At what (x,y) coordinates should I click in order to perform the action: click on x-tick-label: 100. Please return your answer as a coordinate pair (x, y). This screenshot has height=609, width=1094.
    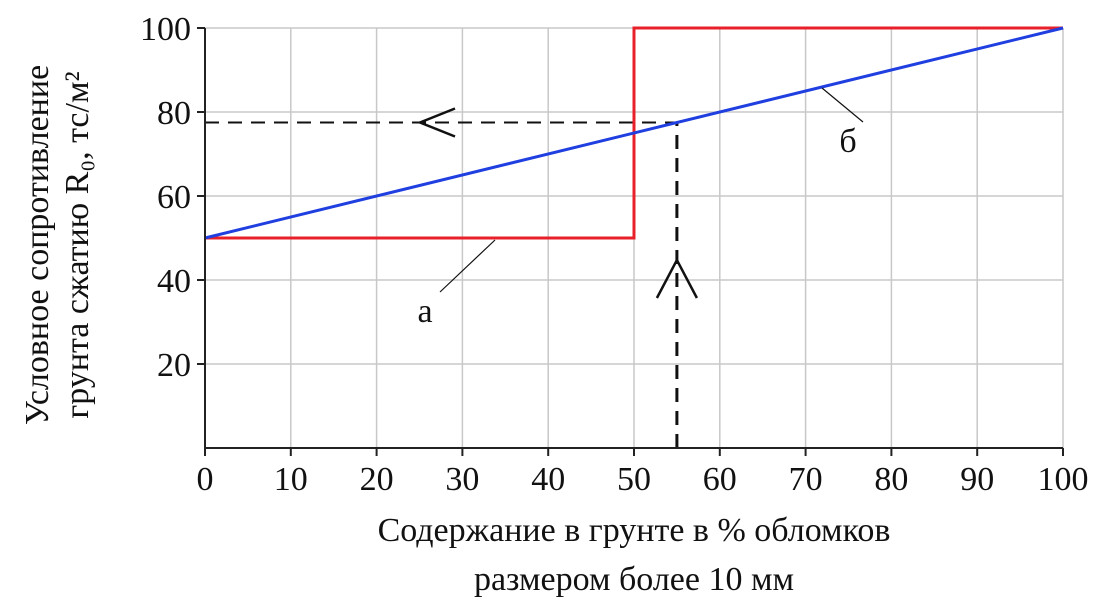
    Looking at the image, I should click on (1063, 479).